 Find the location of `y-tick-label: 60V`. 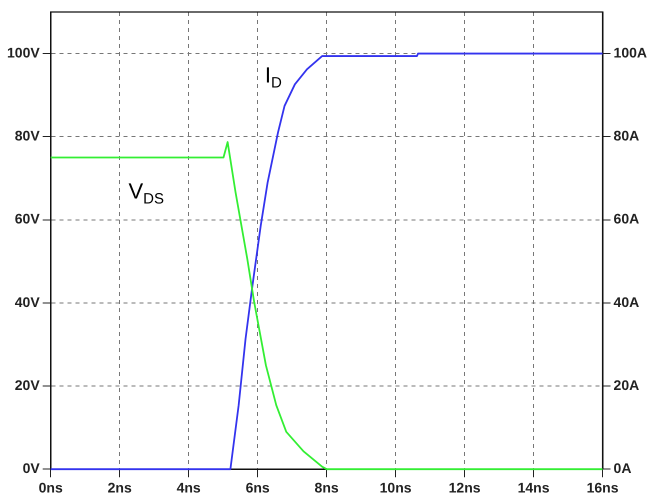

y-tick-label: 60V is located at coordinates (27, 218).